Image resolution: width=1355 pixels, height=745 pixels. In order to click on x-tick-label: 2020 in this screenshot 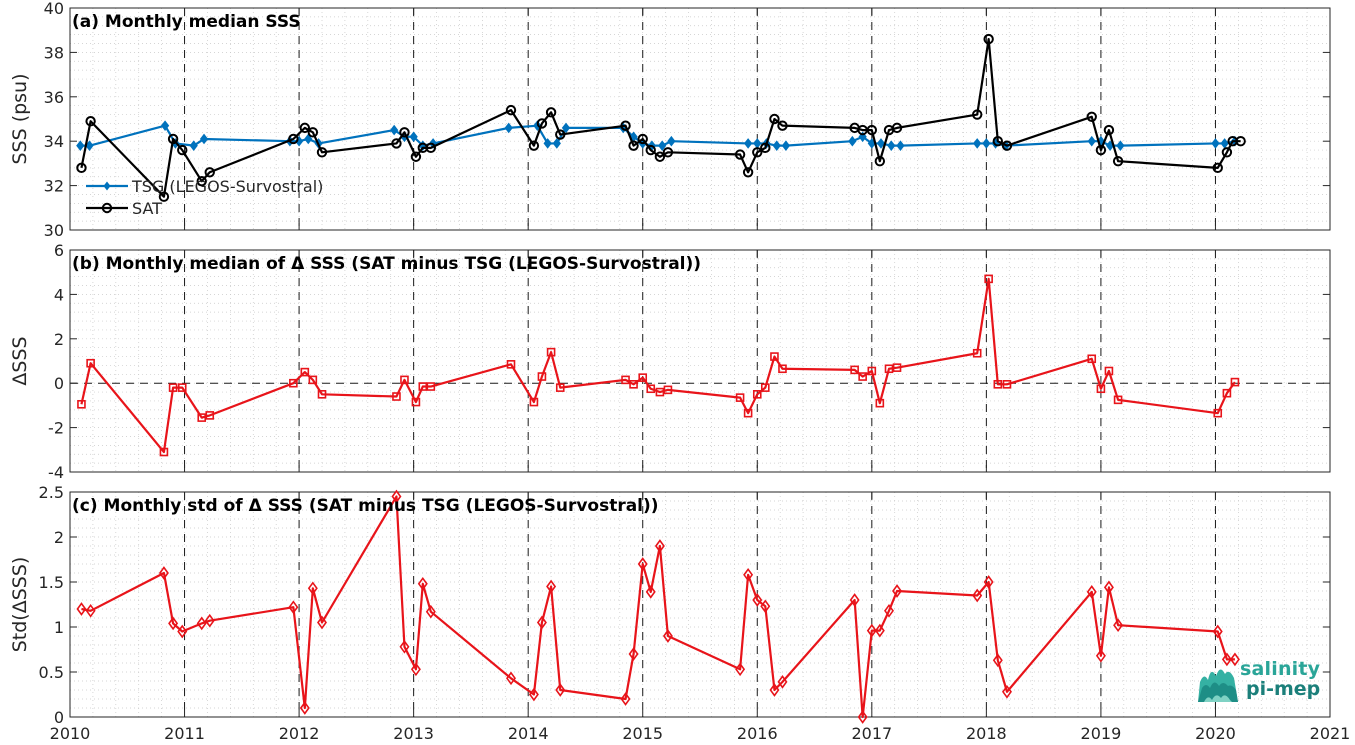, I will do `click(1215, 733)`.